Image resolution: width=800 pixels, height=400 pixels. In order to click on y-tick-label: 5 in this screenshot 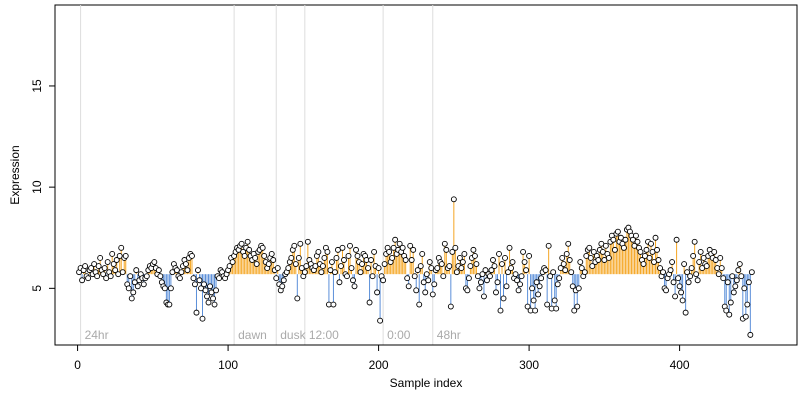, I will do `click(37, 288)`.